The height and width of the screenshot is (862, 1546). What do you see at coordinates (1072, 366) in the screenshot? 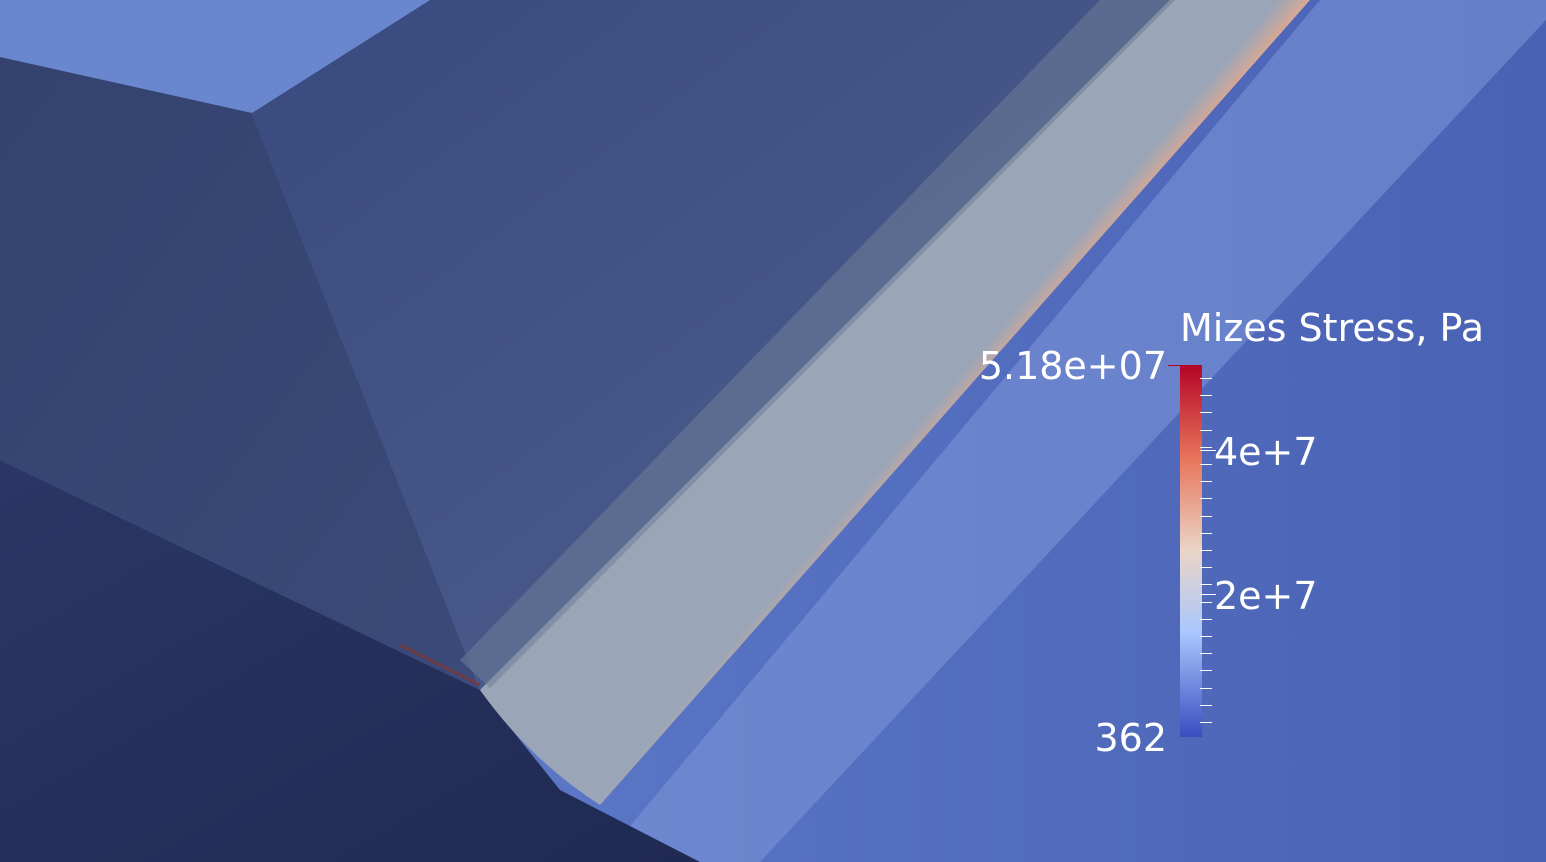
I see `legend-max-label: 5.18e+07` at bounding box center [1072, 366].